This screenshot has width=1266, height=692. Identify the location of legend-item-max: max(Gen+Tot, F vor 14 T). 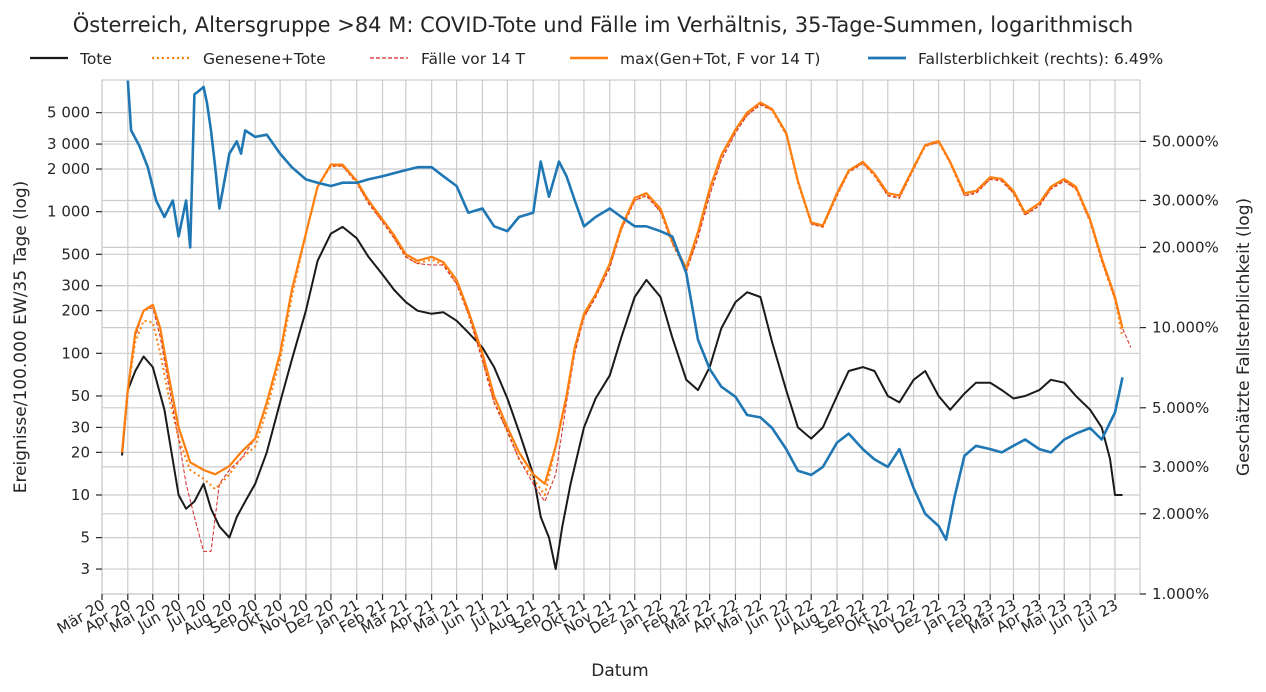
(695, 59).